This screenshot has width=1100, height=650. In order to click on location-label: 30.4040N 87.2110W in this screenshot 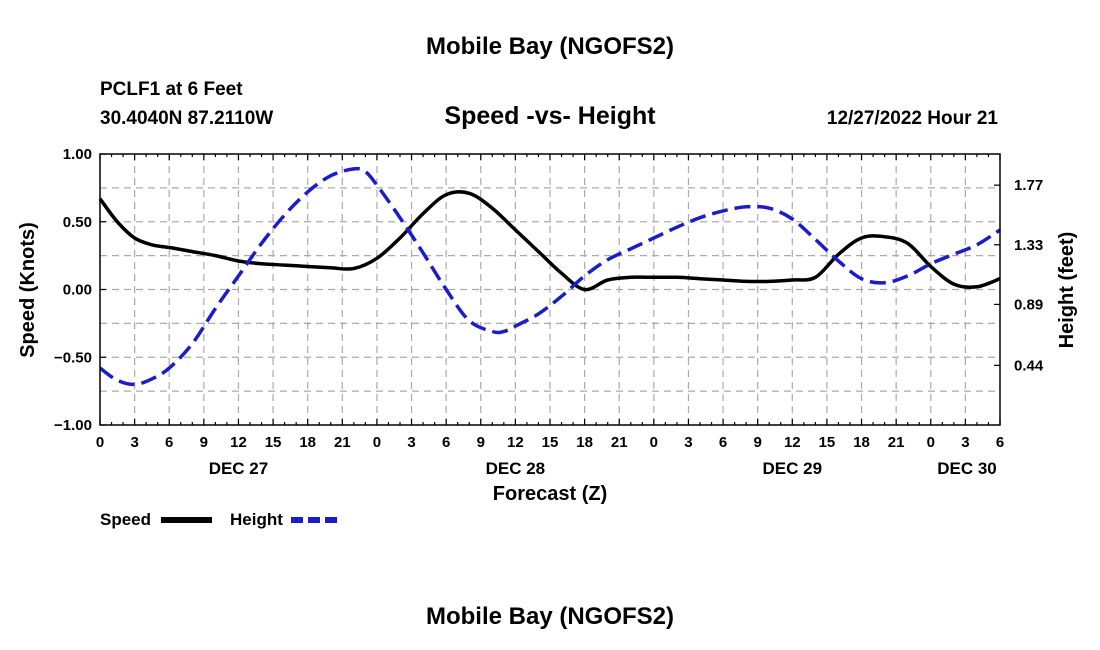, I will do `click(186, 118)`.